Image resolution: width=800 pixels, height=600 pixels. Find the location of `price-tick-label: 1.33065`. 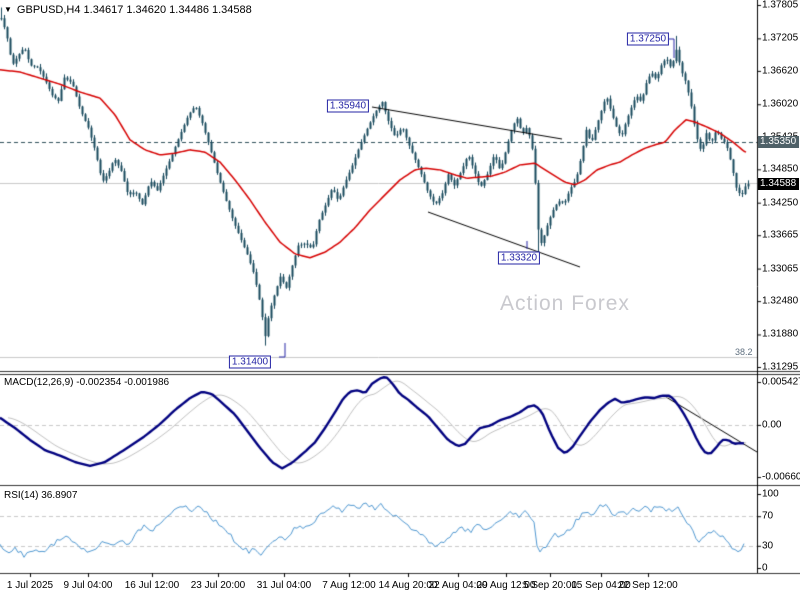

price-tick-label: 1.33065 is located at coordinates (780, 269).